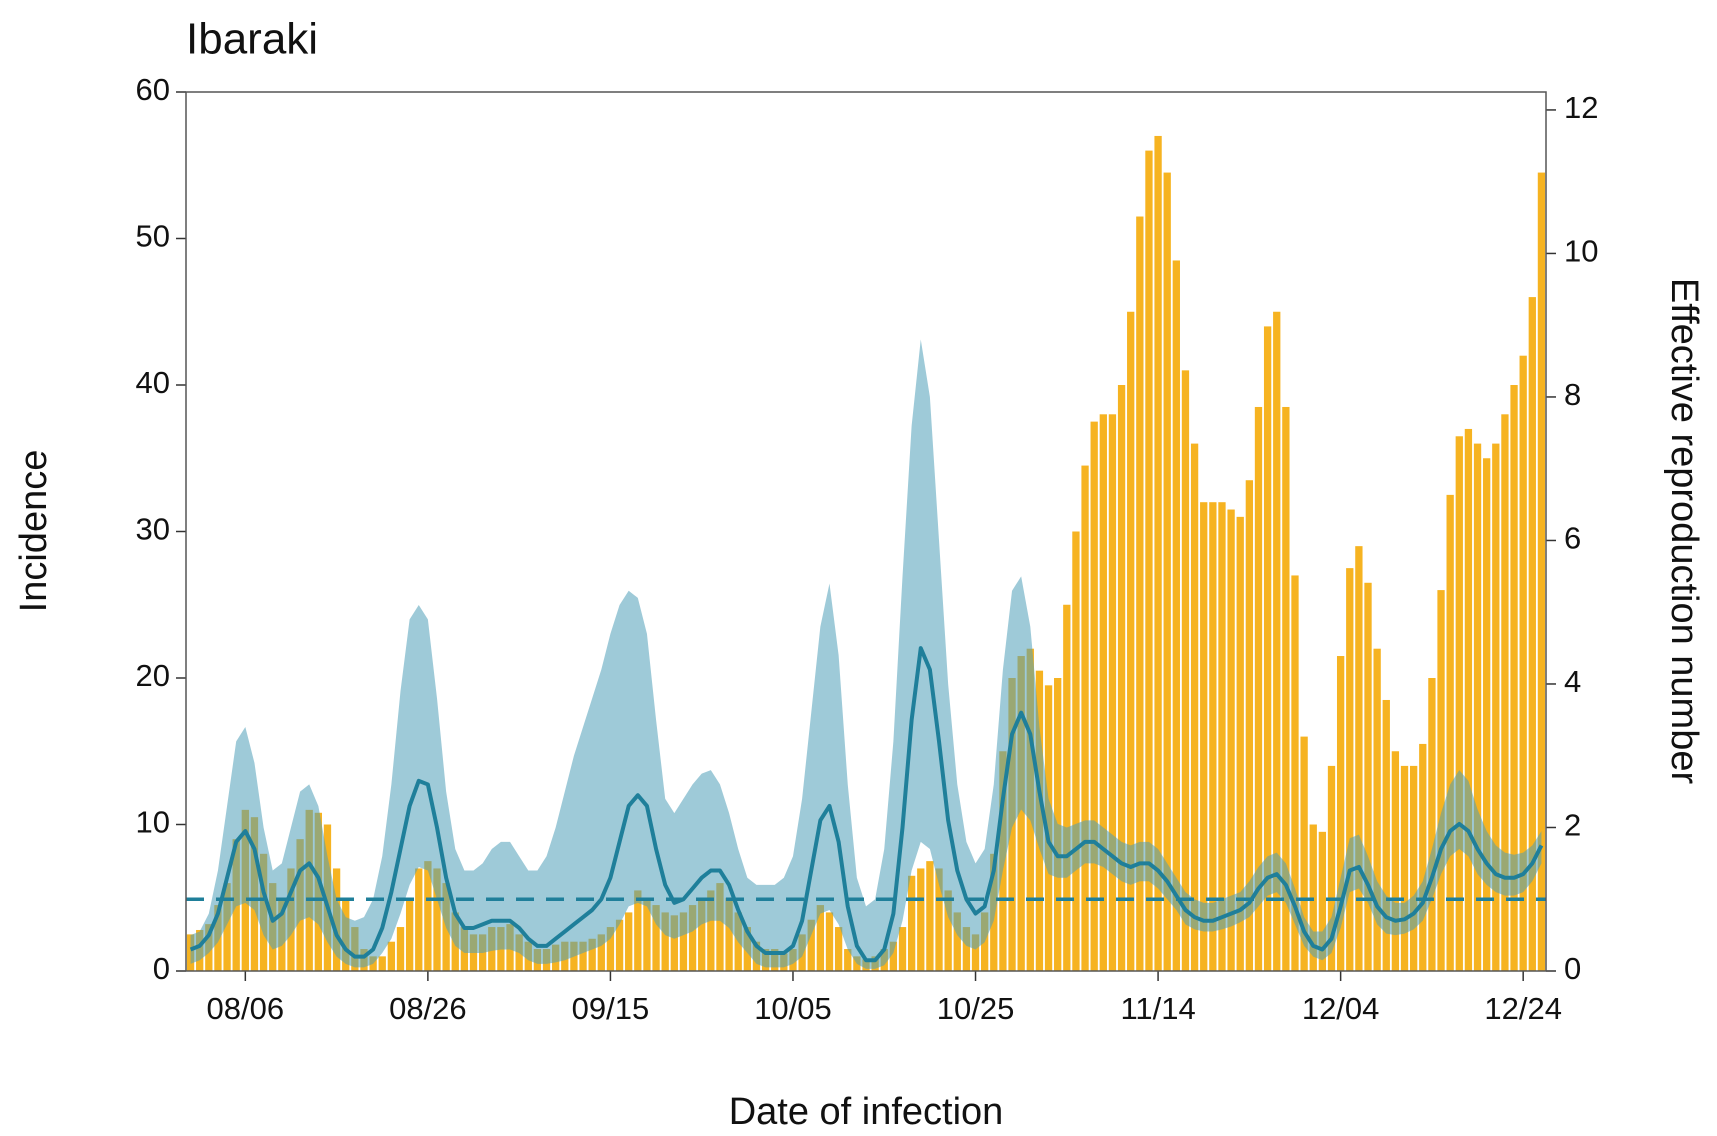 The width and height of the screenshot is (1717, 1136). Describe the element at coordinates (153, 382) in the screenshot. I see `y-tick-label: 40` at that location.